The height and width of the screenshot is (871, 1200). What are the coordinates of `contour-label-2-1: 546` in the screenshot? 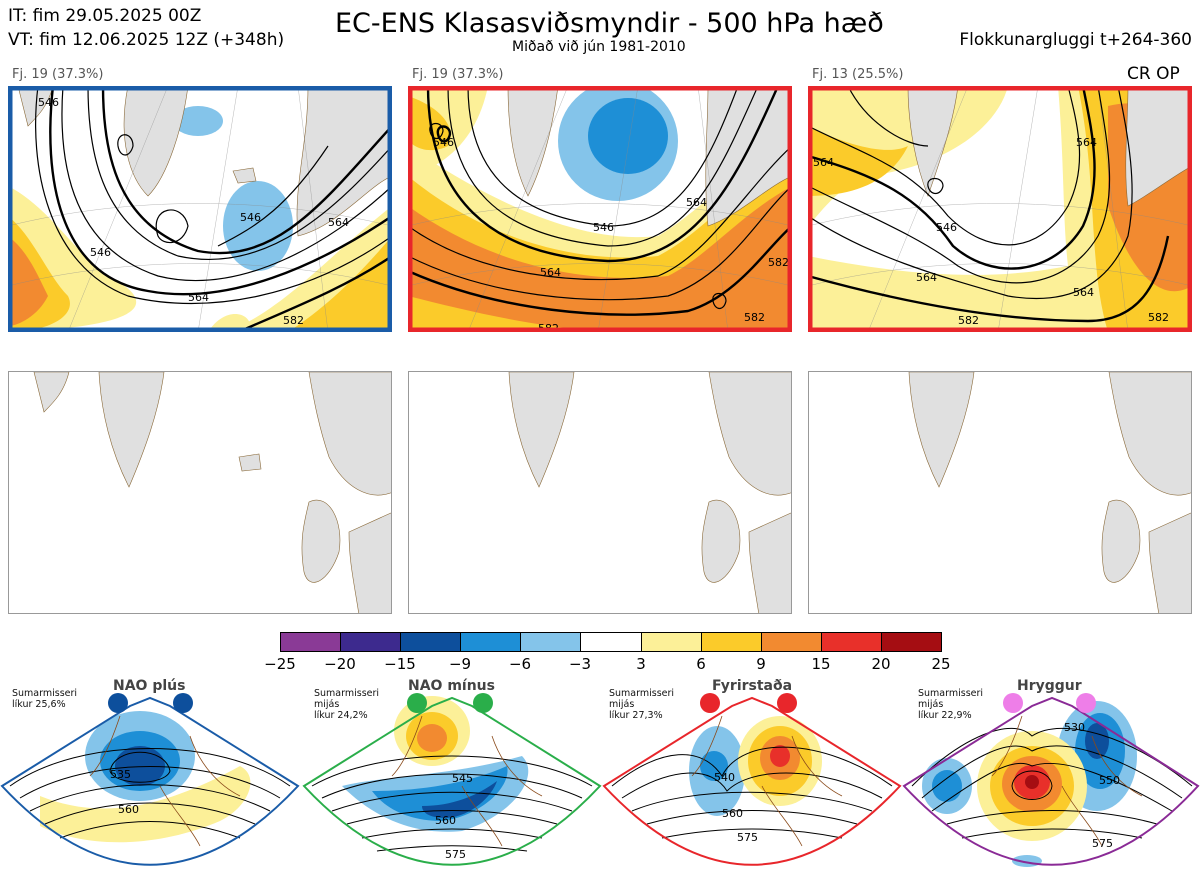 It's located at (603, 227).